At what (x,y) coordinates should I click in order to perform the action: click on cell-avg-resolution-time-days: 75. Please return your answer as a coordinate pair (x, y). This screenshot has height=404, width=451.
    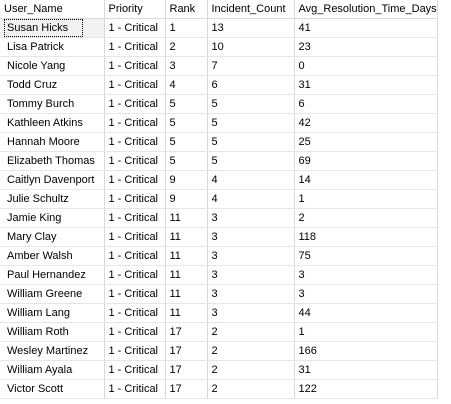
    Looking at the image, I should click on (366, 256).